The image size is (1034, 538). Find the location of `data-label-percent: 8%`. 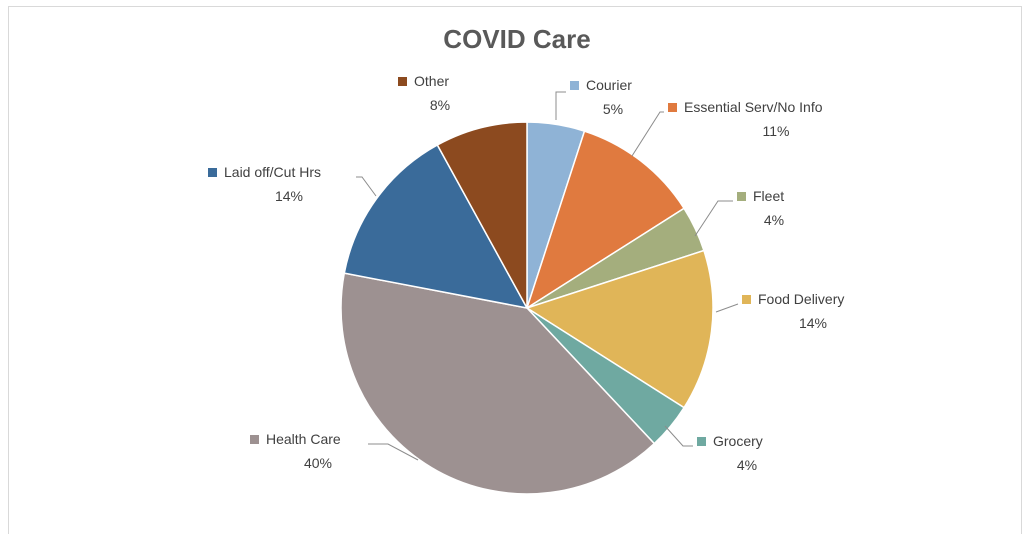

data-label-percent: 8% is located at coordinates (440, 105).